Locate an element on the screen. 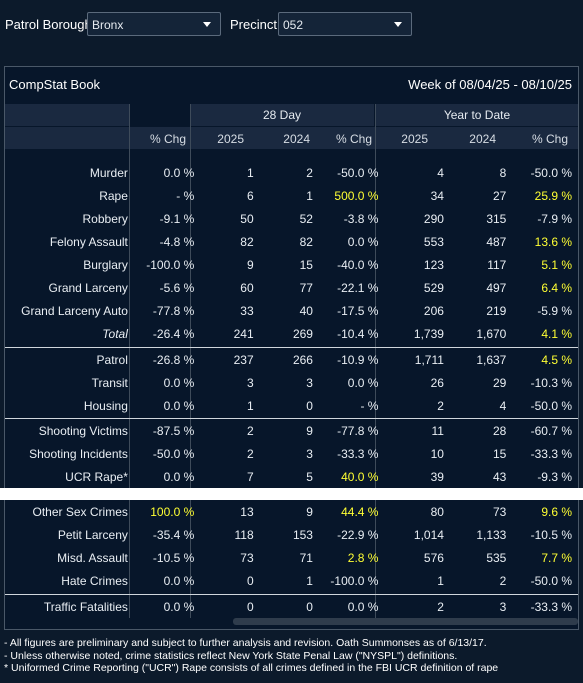  ytd-2024: 28 is located at coordinates (499, 430).